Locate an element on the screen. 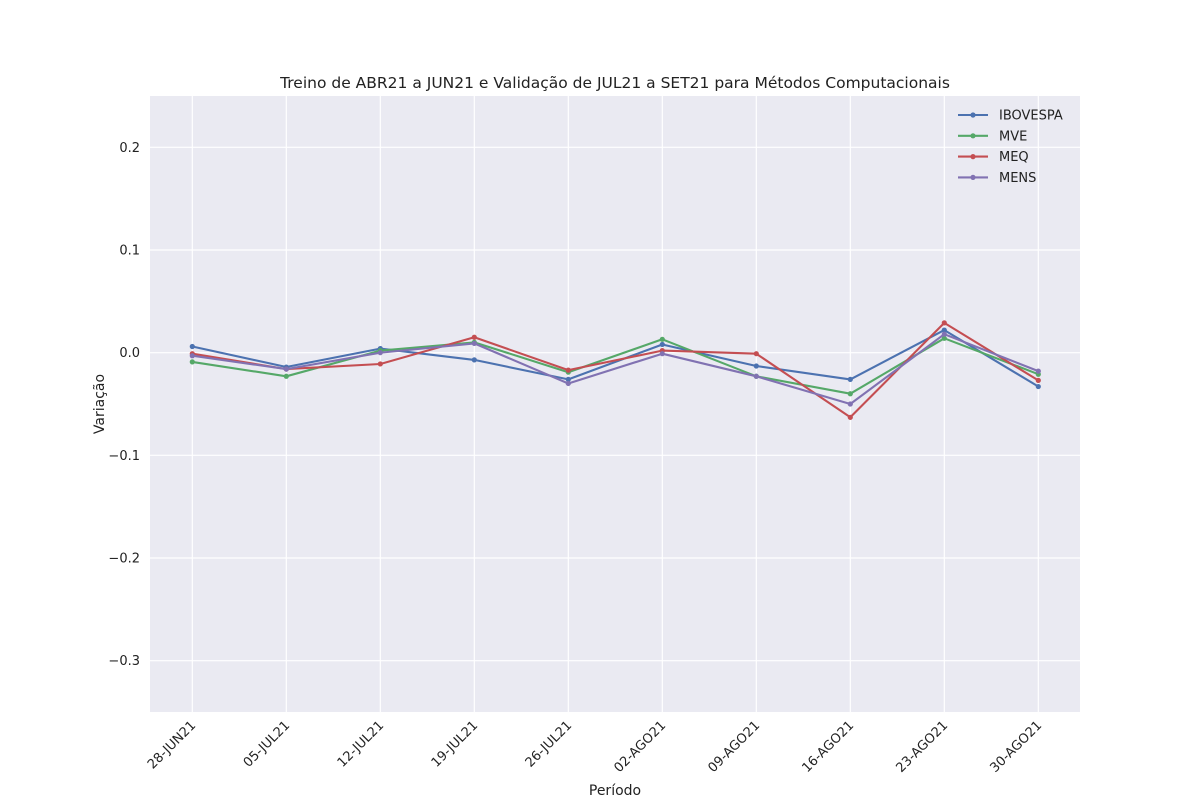 The width and height of the screenshot is (1200, 804). legend-item-mve: MVE is located at coordinates (992, 136).